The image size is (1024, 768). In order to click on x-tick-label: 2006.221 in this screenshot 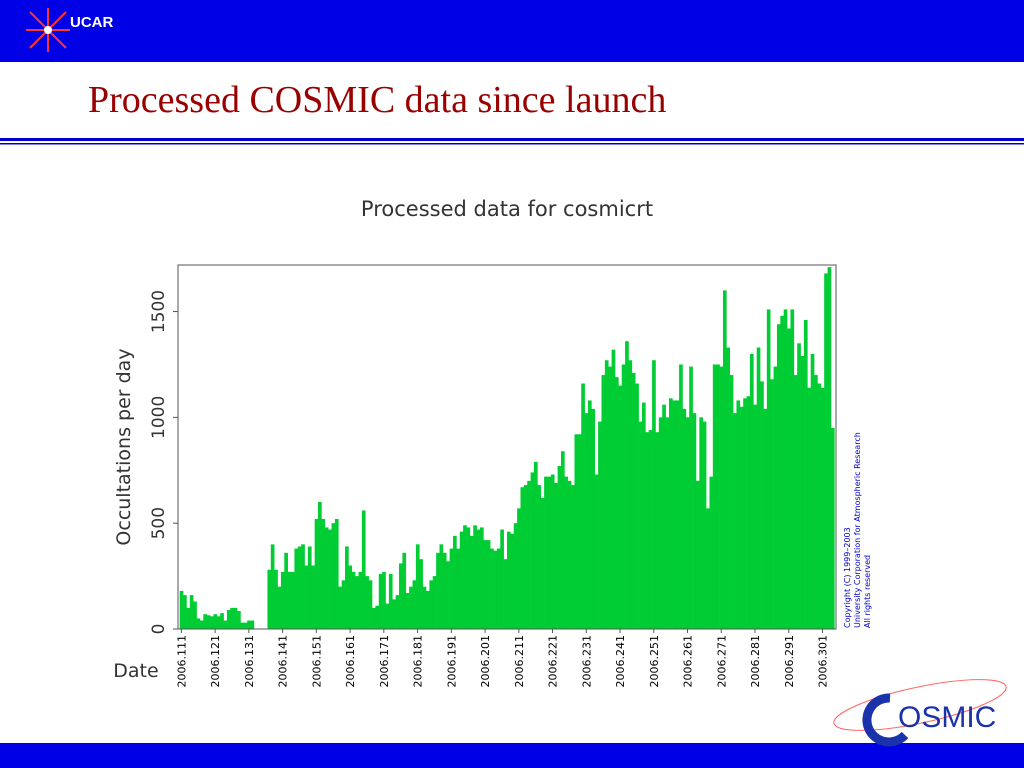, I will do `click(553, 661)`.